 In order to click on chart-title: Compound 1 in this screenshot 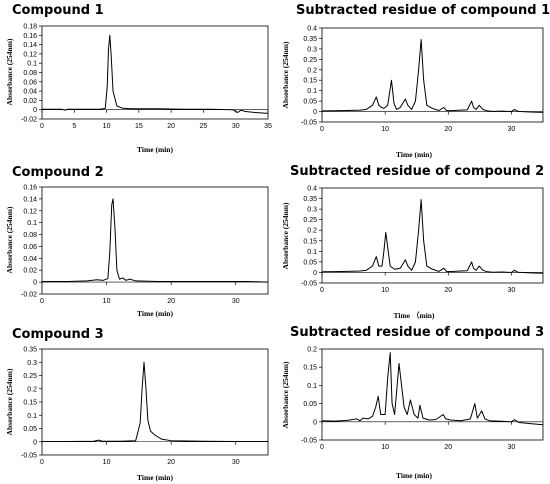, I will do `click(58, 10)`.